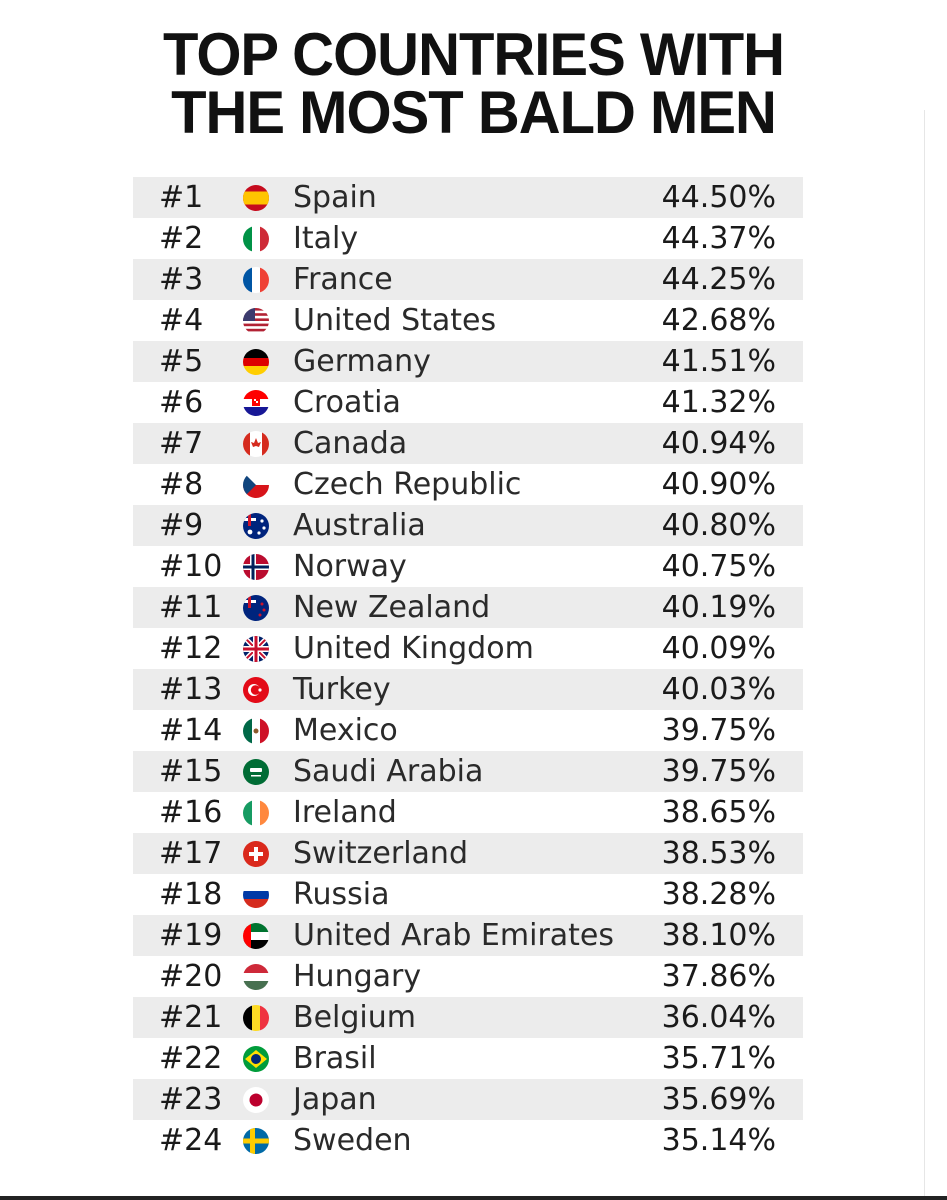 This screenshot has height=1200, width=947. I want to click on bald-percentage: 40.03%, so click(718, 689).